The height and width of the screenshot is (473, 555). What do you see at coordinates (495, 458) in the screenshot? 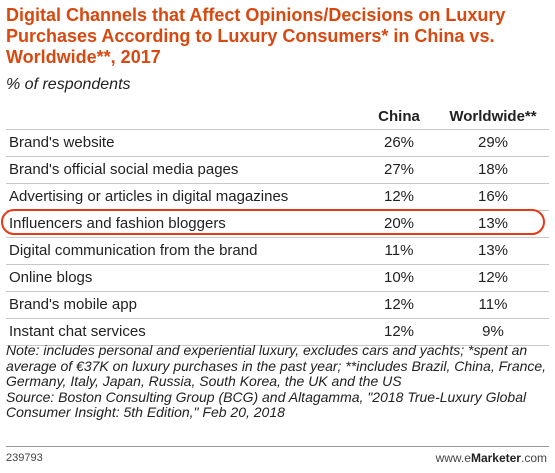
I see `brand-name: Marketer` at bounding box center [495, 458].